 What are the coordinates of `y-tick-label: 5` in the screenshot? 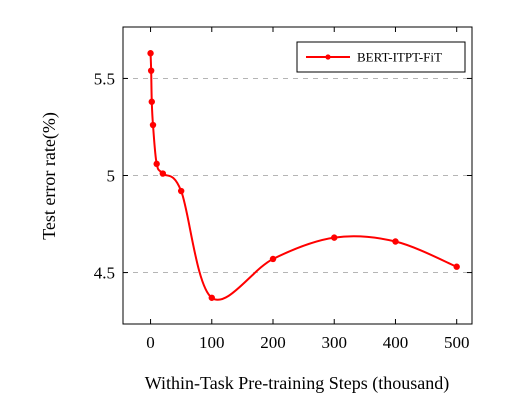 It's located at (111, 176).